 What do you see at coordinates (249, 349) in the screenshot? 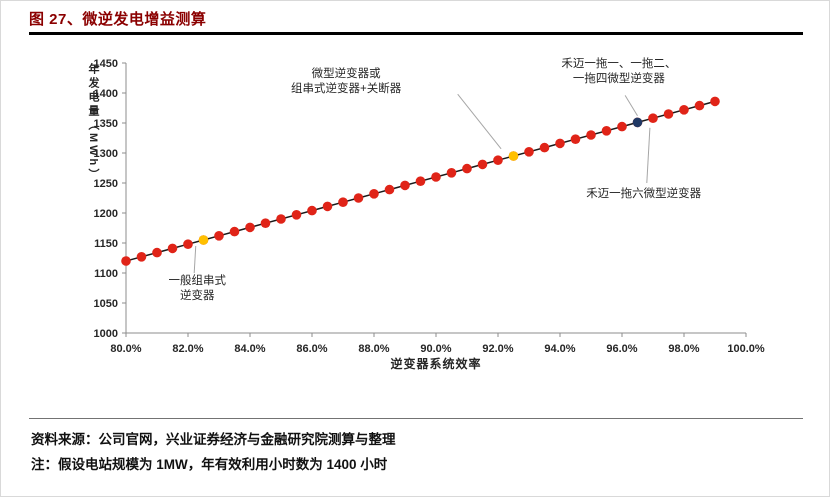
I see `x-tick-label: 84.0%` at bounding box center [249, 349].